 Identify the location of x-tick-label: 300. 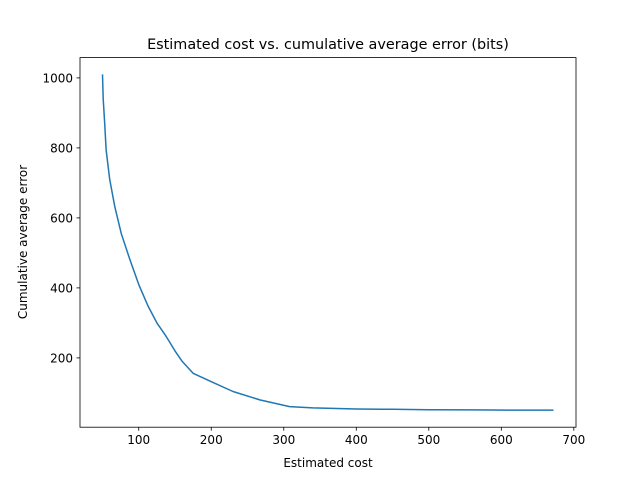
(283, 440).